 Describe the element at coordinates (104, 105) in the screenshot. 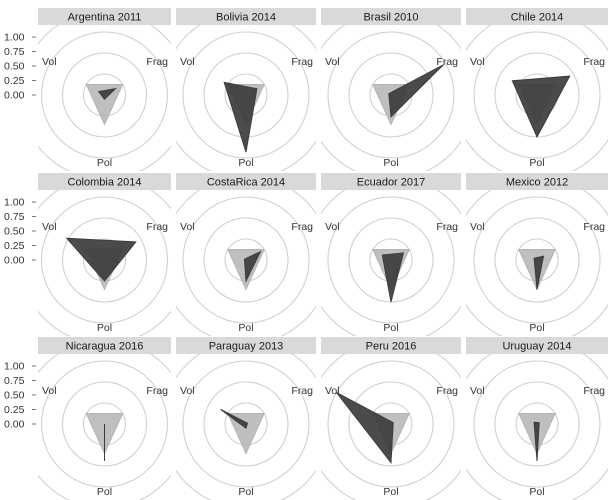

I see `reference-polygon` at that location.